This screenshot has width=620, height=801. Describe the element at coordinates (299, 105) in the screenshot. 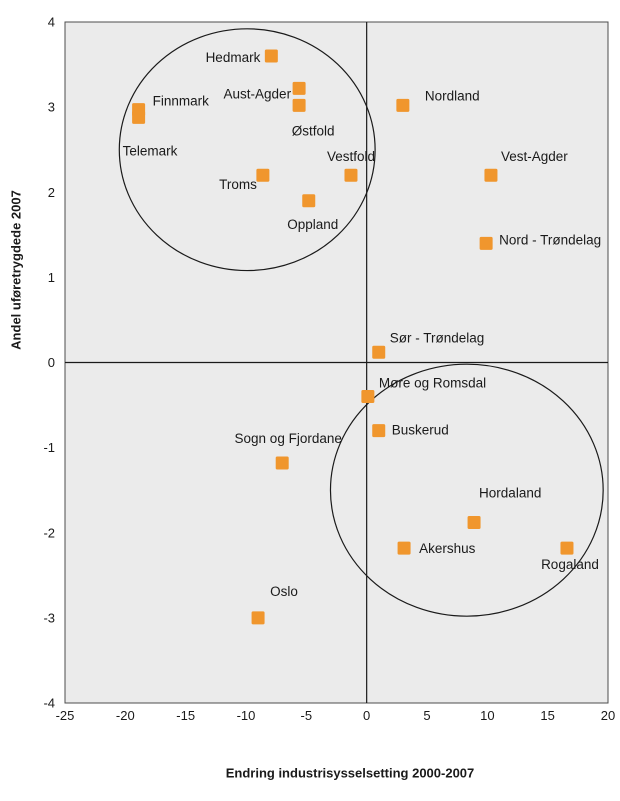

I see `data-point-stfold` at that location.